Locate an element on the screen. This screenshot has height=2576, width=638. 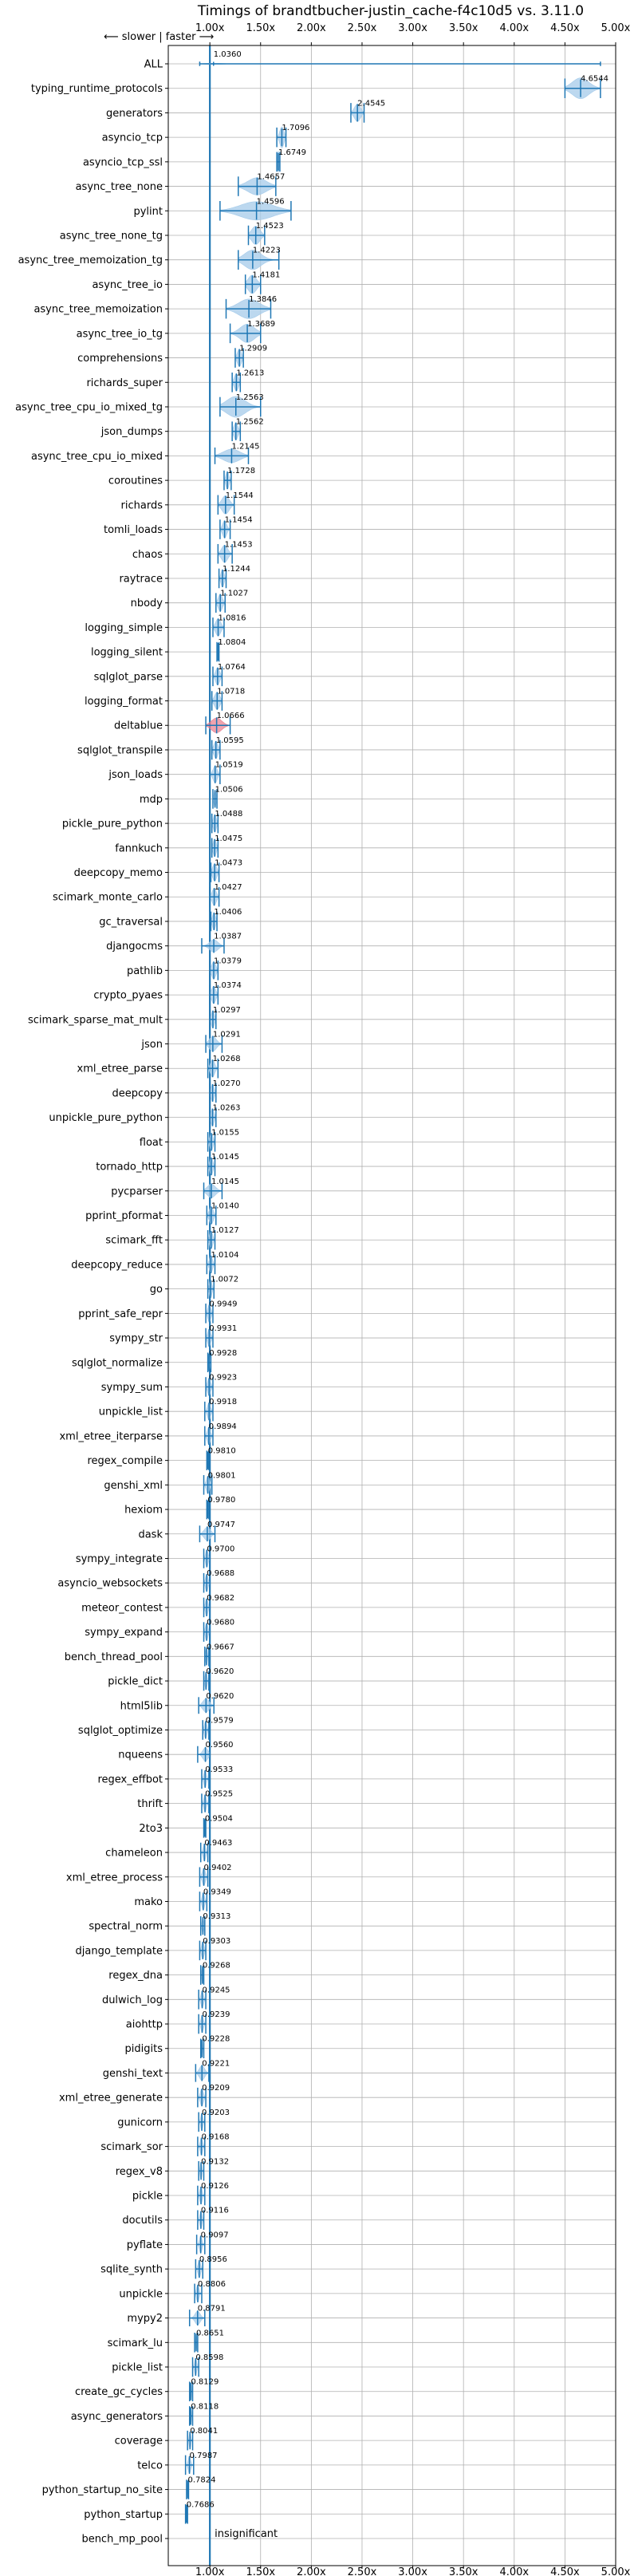
value-label: 0.9228 is located at coordinates (216, 2039).